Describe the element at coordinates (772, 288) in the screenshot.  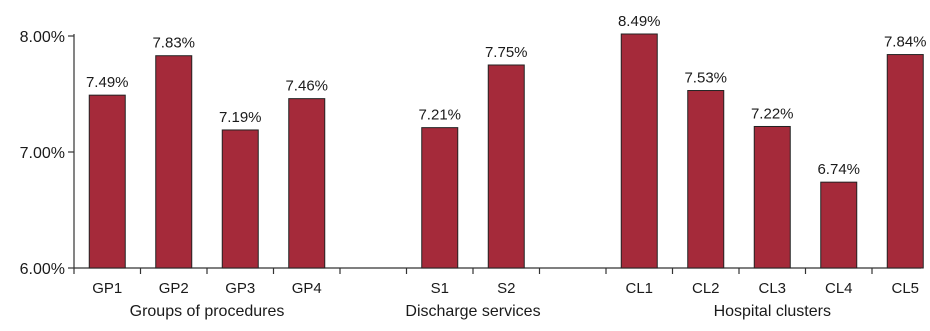
I see `x-tick-label-cl3: CL3` at that location.